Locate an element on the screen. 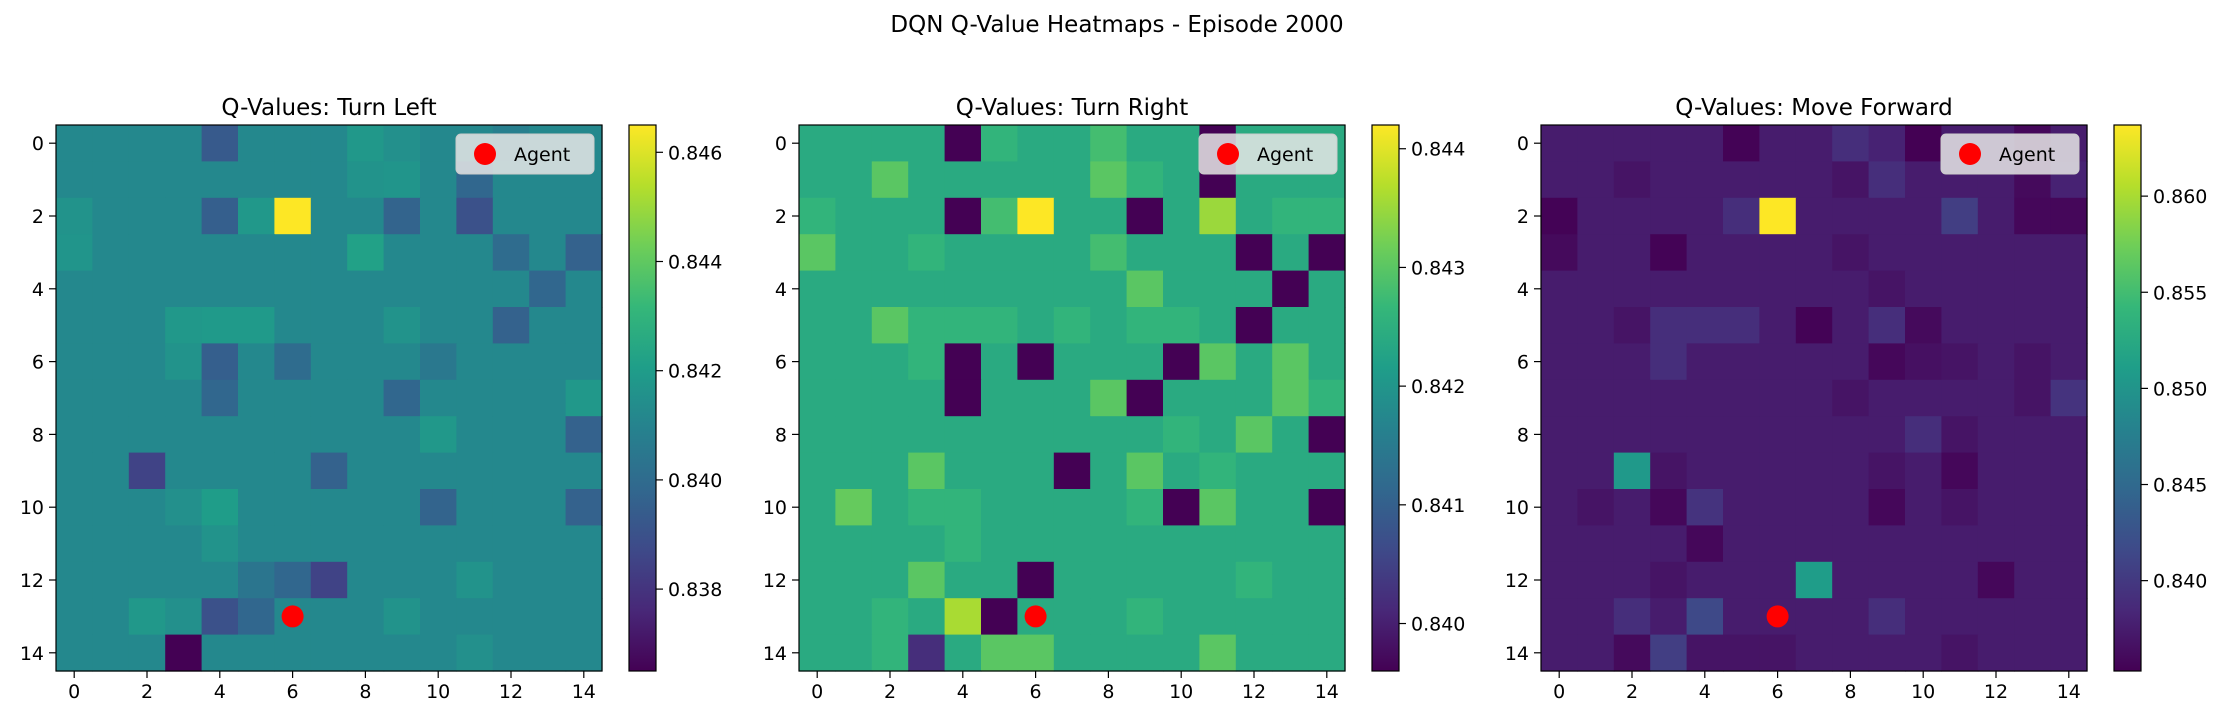 This screenshot has height=722, width=2235. x-tick-label: 12 is located at coordinates (511, 692).